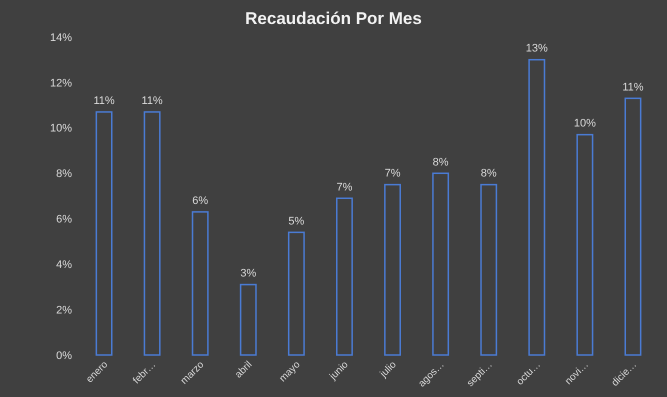 This screenshot has height=397, width=667. I want to click on y-tick-label: 4%, so click(64, 264).